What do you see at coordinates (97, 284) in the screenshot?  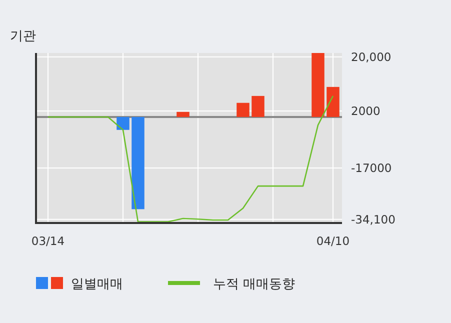 I see `legend-label: 일별매매` at bounding box center [97, 284].